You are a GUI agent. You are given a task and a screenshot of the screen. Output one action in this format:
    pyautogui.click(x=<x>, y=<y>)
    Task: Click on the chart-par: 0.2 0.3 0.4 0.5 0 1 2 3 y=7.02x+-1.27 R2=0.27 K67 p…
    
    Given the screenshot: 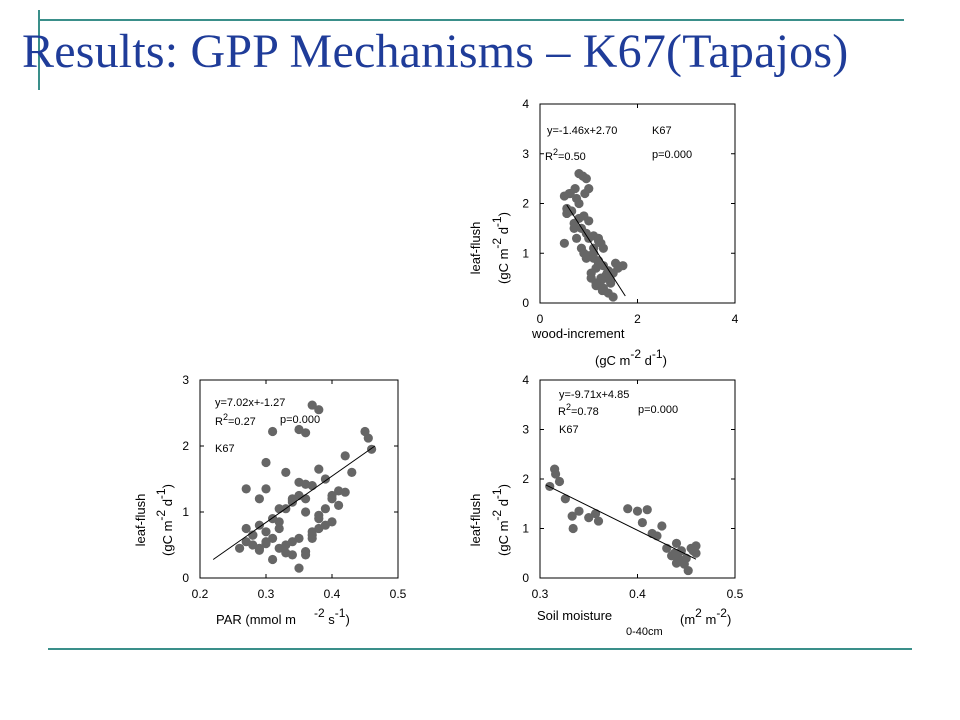 What is the action you would take?
    pyautogui.click(x=270, y=500)
    